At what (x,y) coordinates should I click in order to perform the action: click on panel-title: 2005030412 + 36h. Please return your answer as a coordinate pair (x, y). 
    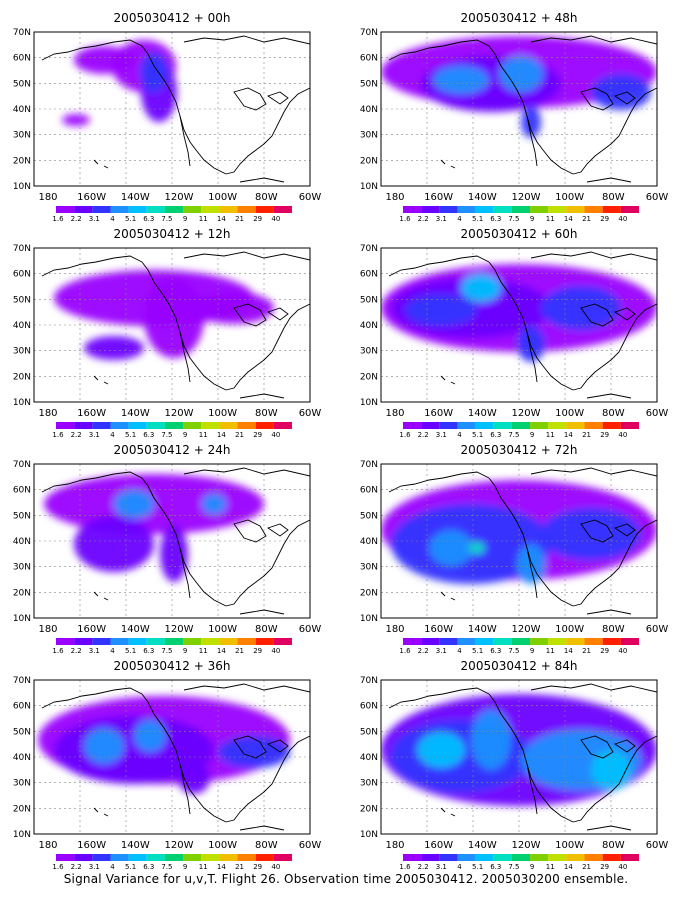
    Looking at the image, I should click on (172, 666).